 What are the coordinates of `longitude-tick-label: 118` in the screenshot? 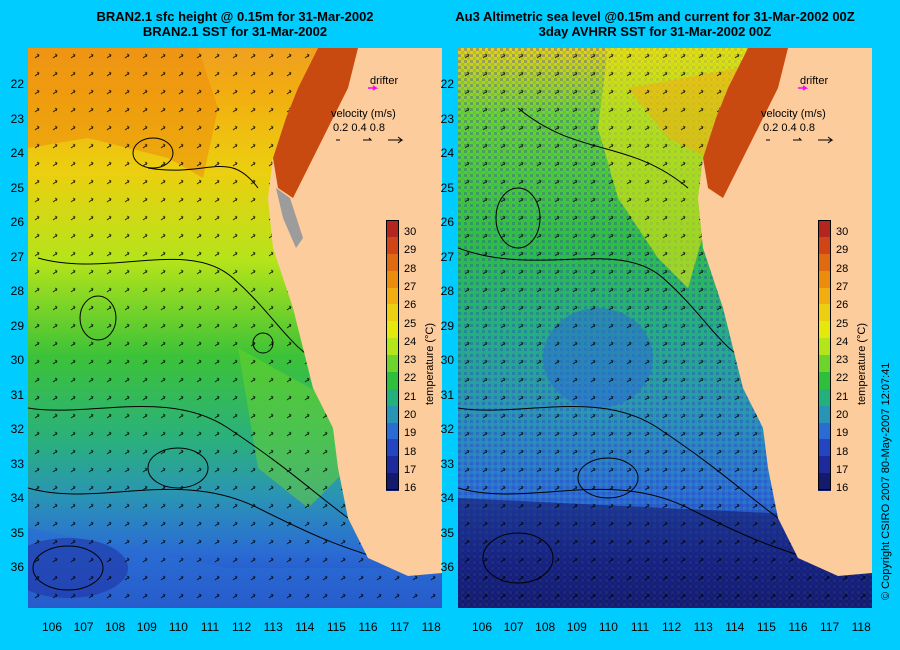 It's located at (431, 627).